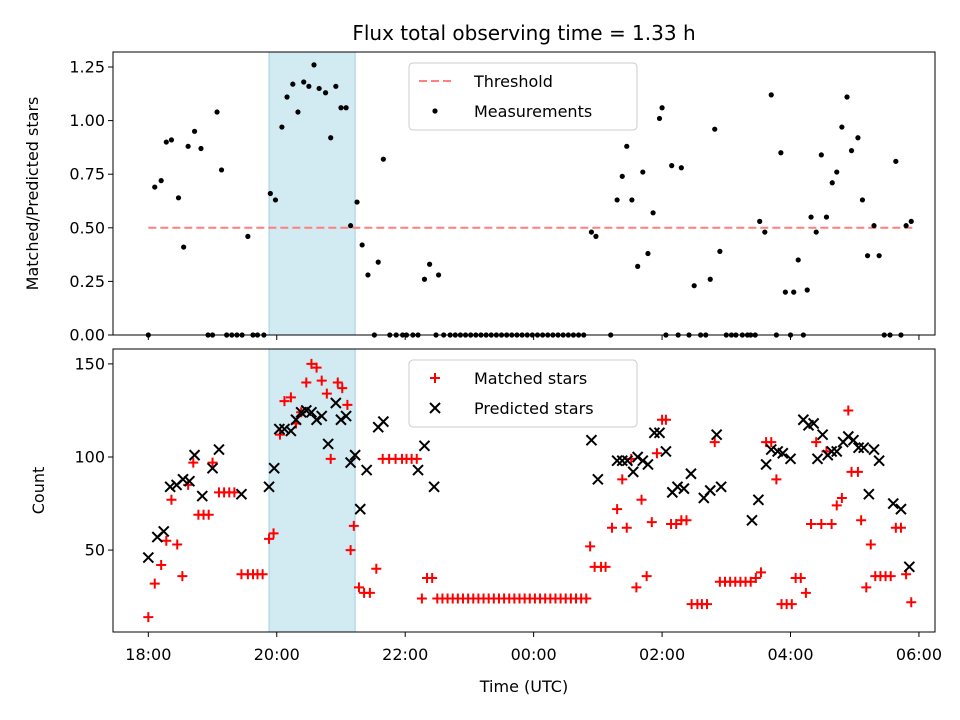  What do you see at coordinates (277, 654) in the screenshot?
I see `x-tick-label: 20:00` at bounding box center [277, 654].